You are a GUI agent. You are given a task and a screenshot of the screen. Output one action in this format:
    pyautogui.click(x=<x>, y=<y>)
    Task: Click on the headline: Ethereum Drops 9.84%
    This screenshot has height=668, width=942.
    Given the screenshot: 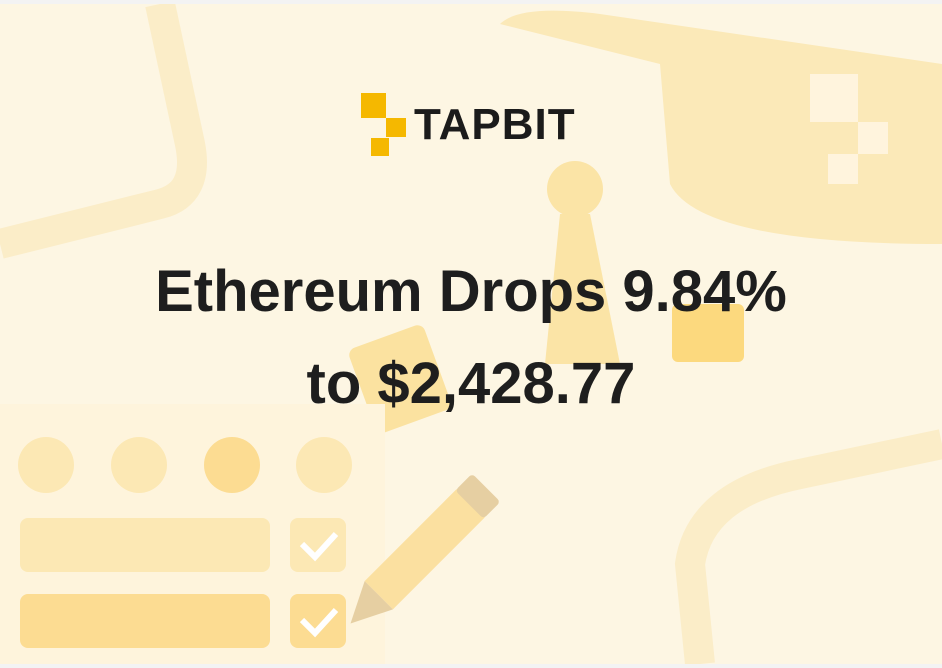 What is the action you would take?
    pyautogui.click(x=471, y=291)
    